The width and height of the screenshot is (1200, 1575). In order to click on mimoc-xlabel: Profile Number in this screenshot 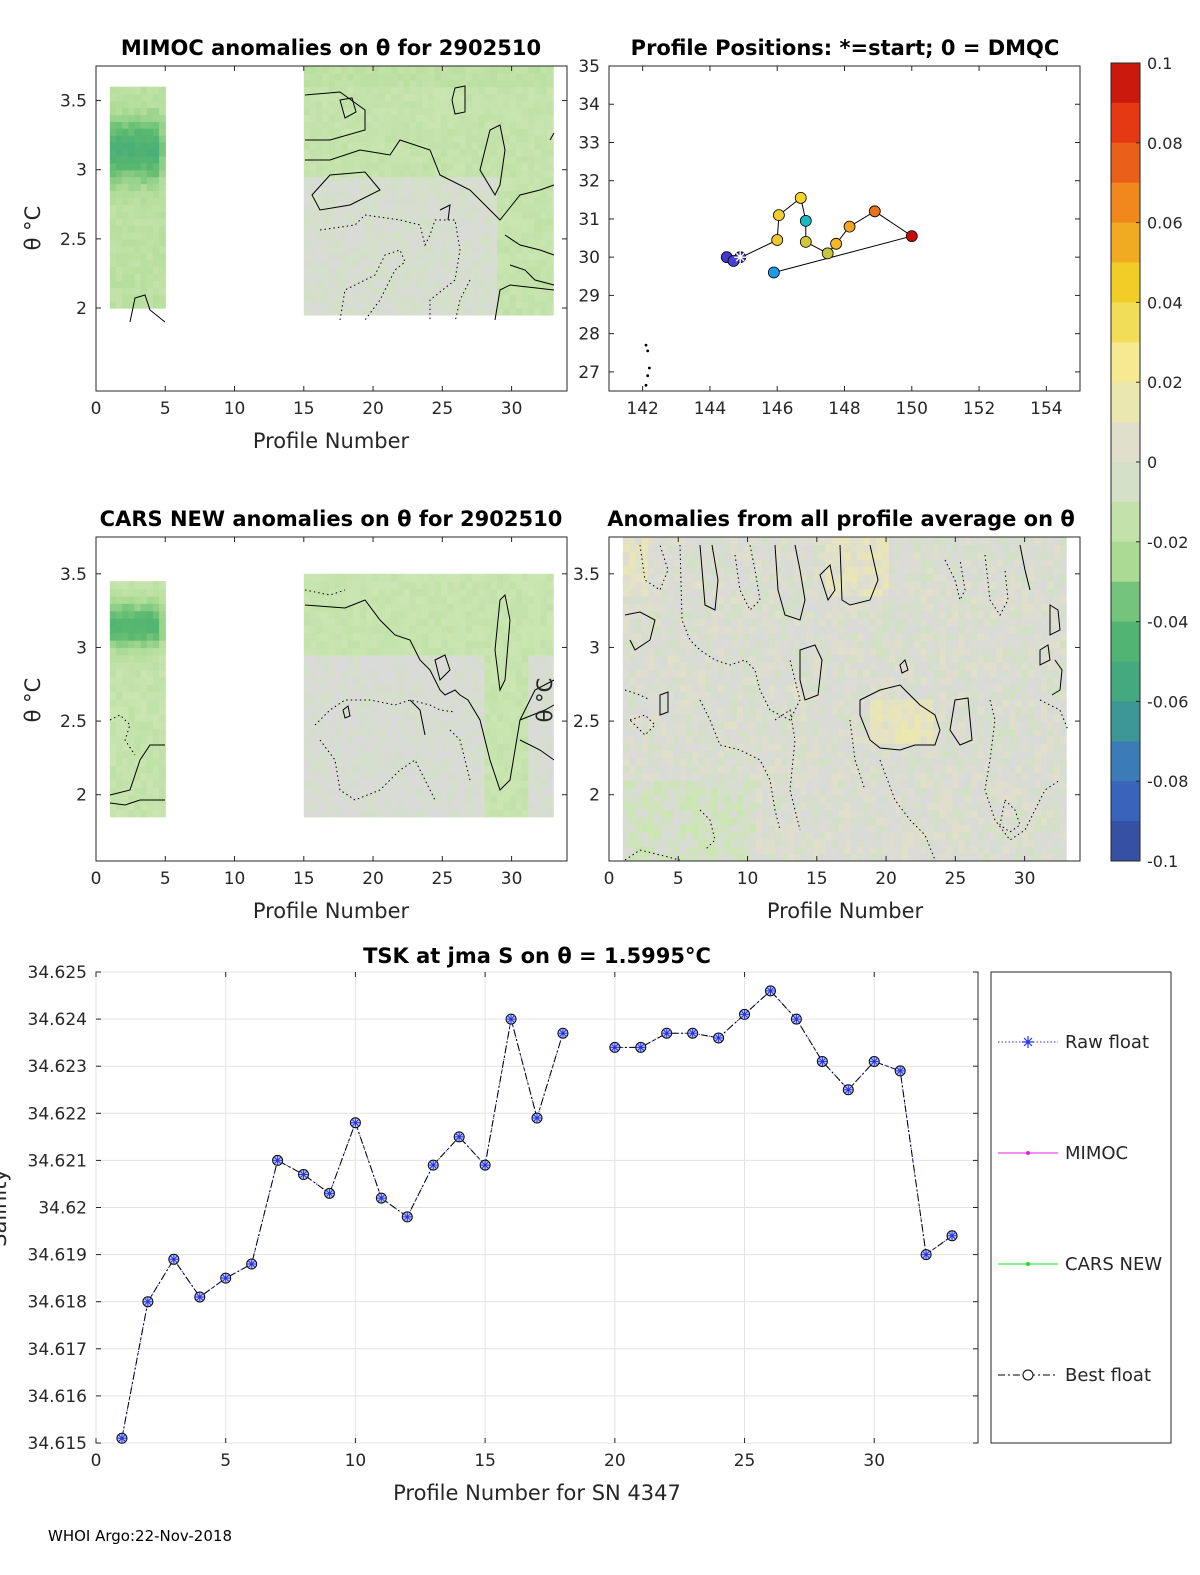, I will do `click(331, 441)`.